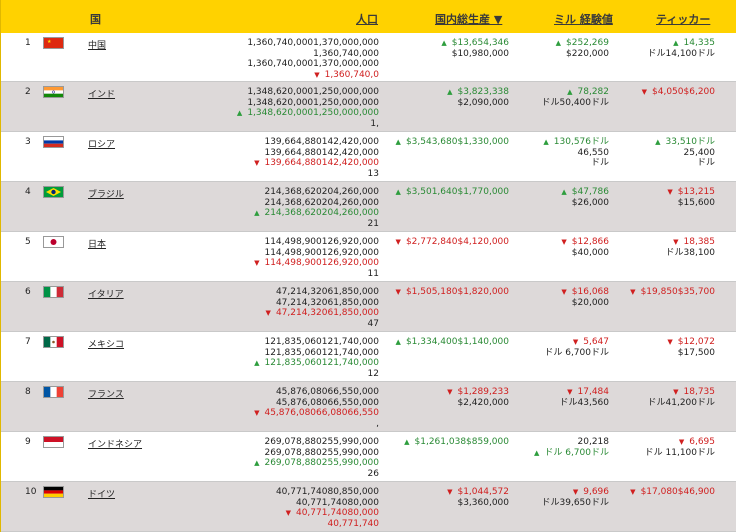  What do you see at coordinates (53, 492) in the screenshot?
I see `germany-flag-icon` at bounding box center [53, 492].